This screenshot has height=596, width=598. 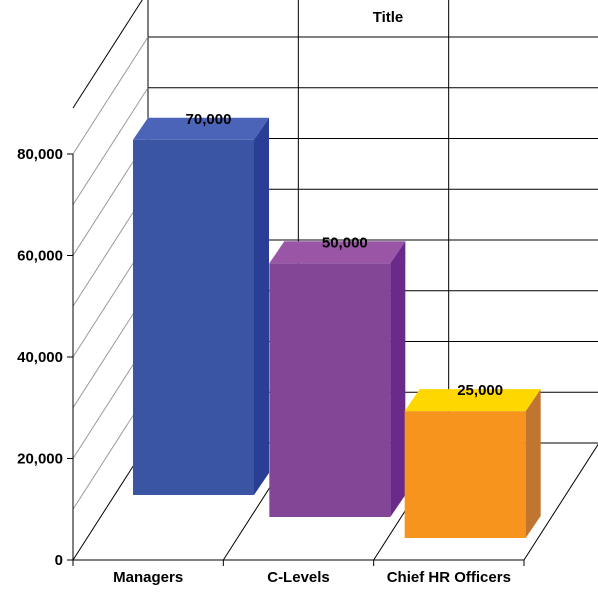 What do you see at coordinates (40, 154) in the screenshot?
I see `y-tick-label: 80,000` at bounding box center [40, 154].